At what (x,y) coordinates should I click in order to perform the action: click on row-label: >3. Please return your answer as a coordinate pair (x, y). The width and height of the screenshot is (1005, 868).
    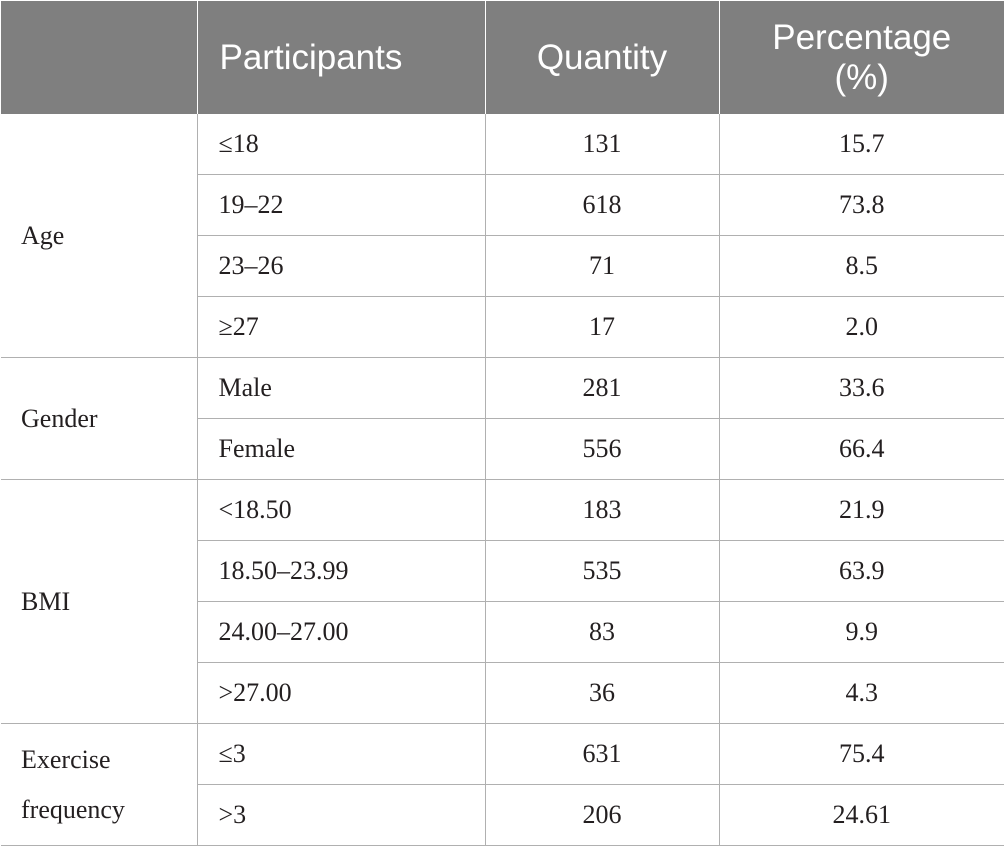
    Looking at the image, I should click on (341, 815).